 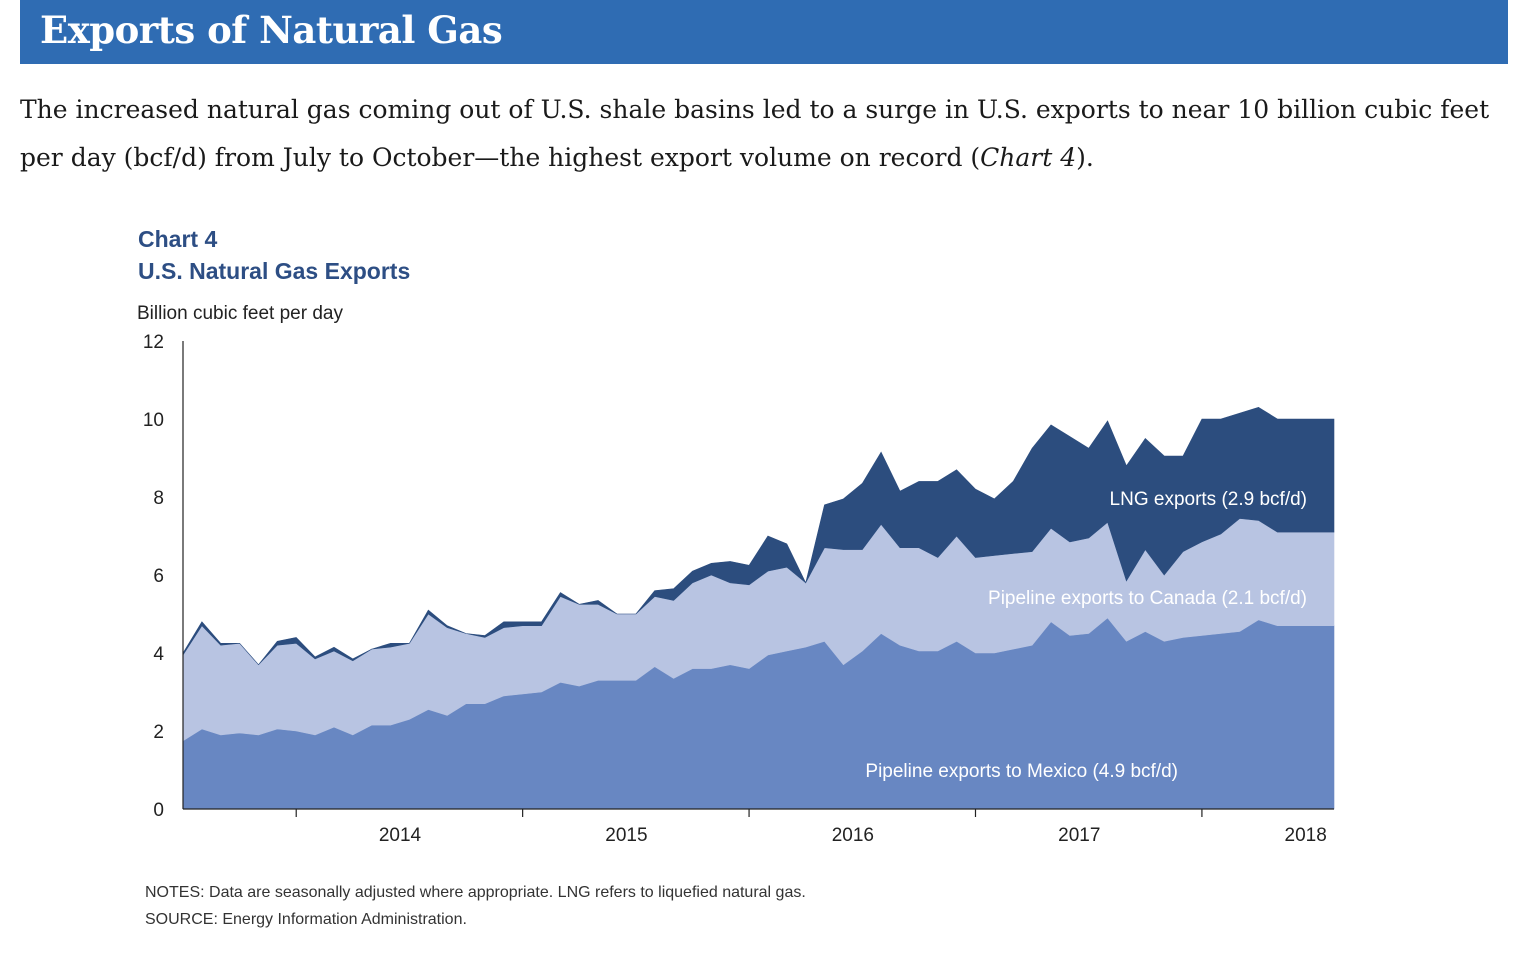 What do you see at coordinates (153, 420) in the screenshot?
I see `y-tick-label: 10` at bounding box center [153, 420].